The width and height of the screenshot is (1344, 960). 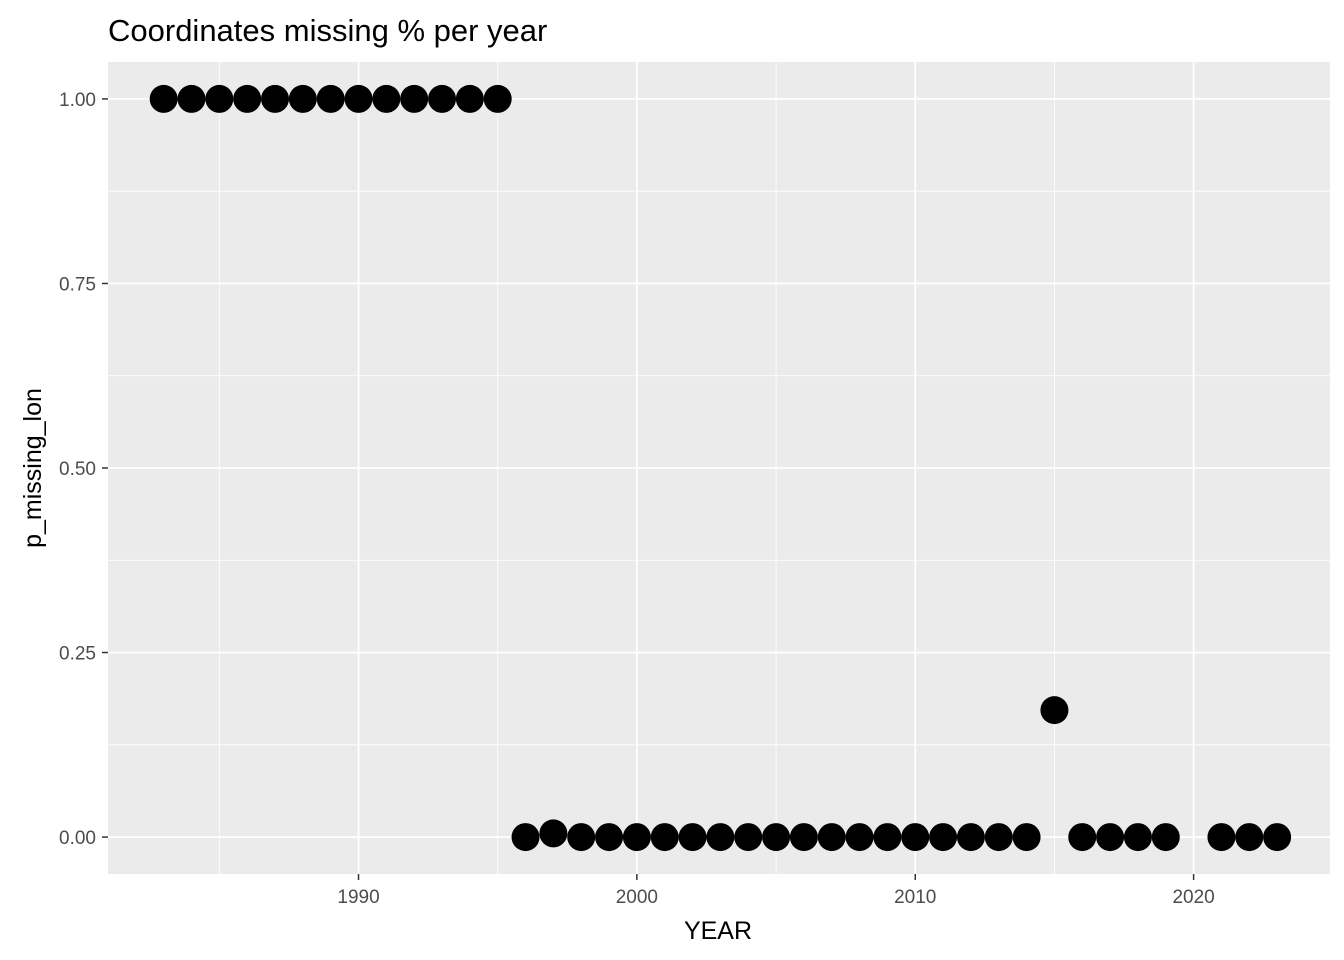 What do you see at coordinates (718, 931) in the screenshot?
I see `x-axis-title: YEAR` at bounding box center [718, 931].